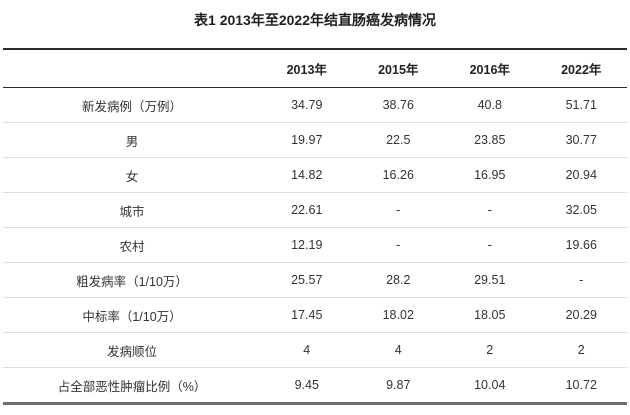 This screenshot has width=630, height=415. What do you see at coordinates (581, 68) in the screenshot?
I see `column-header-2022: 2022年` at bounding box center [581, 68].